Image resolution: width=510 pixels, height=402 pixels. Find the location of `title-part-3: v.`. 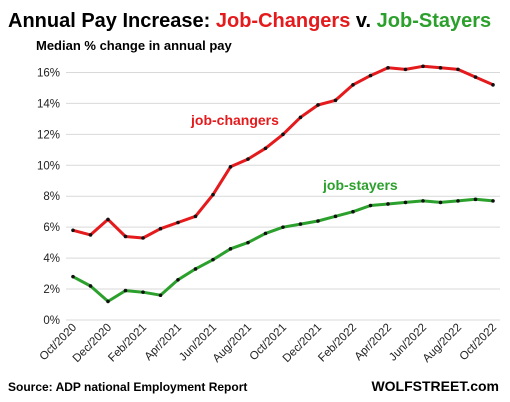

title-part-3: v. is located at coordinates (363, 21).